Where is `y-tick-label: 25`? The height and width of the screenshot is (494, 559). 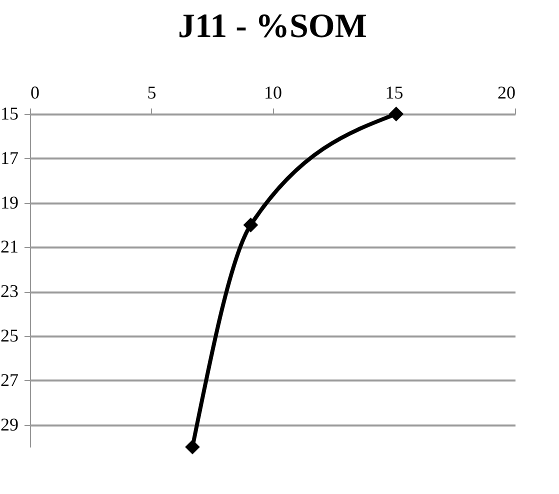
y-tick-label: 25 is located at coordinates (9, 336).